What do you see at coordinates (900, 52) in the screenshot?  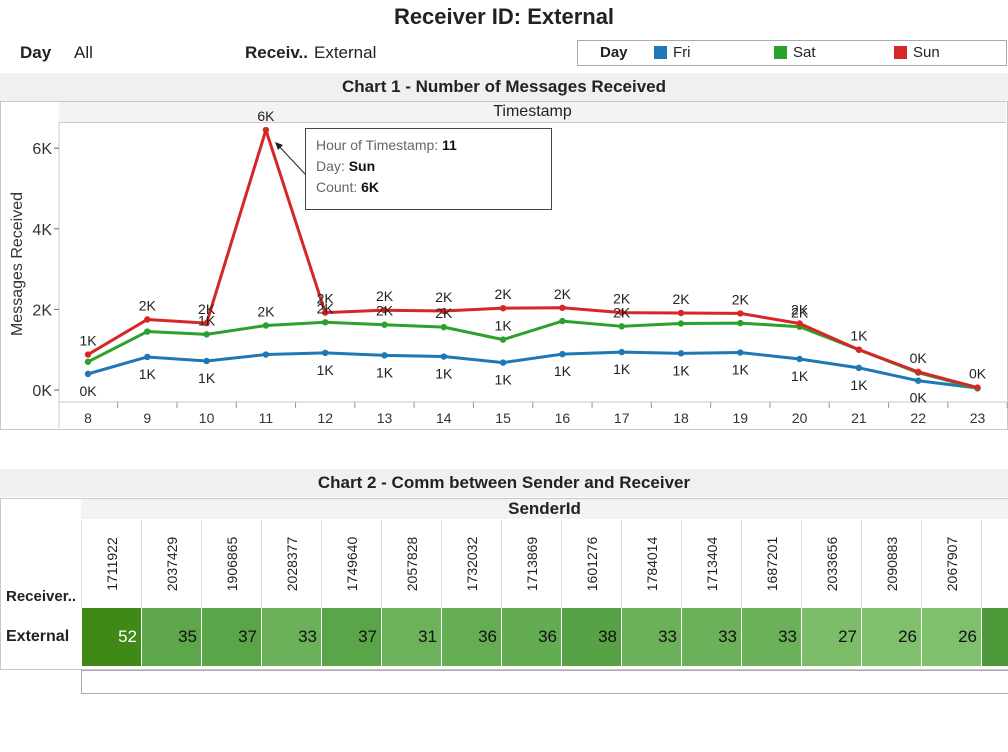 I see `legend-swatch-sun` at bounding box center [900, 52].